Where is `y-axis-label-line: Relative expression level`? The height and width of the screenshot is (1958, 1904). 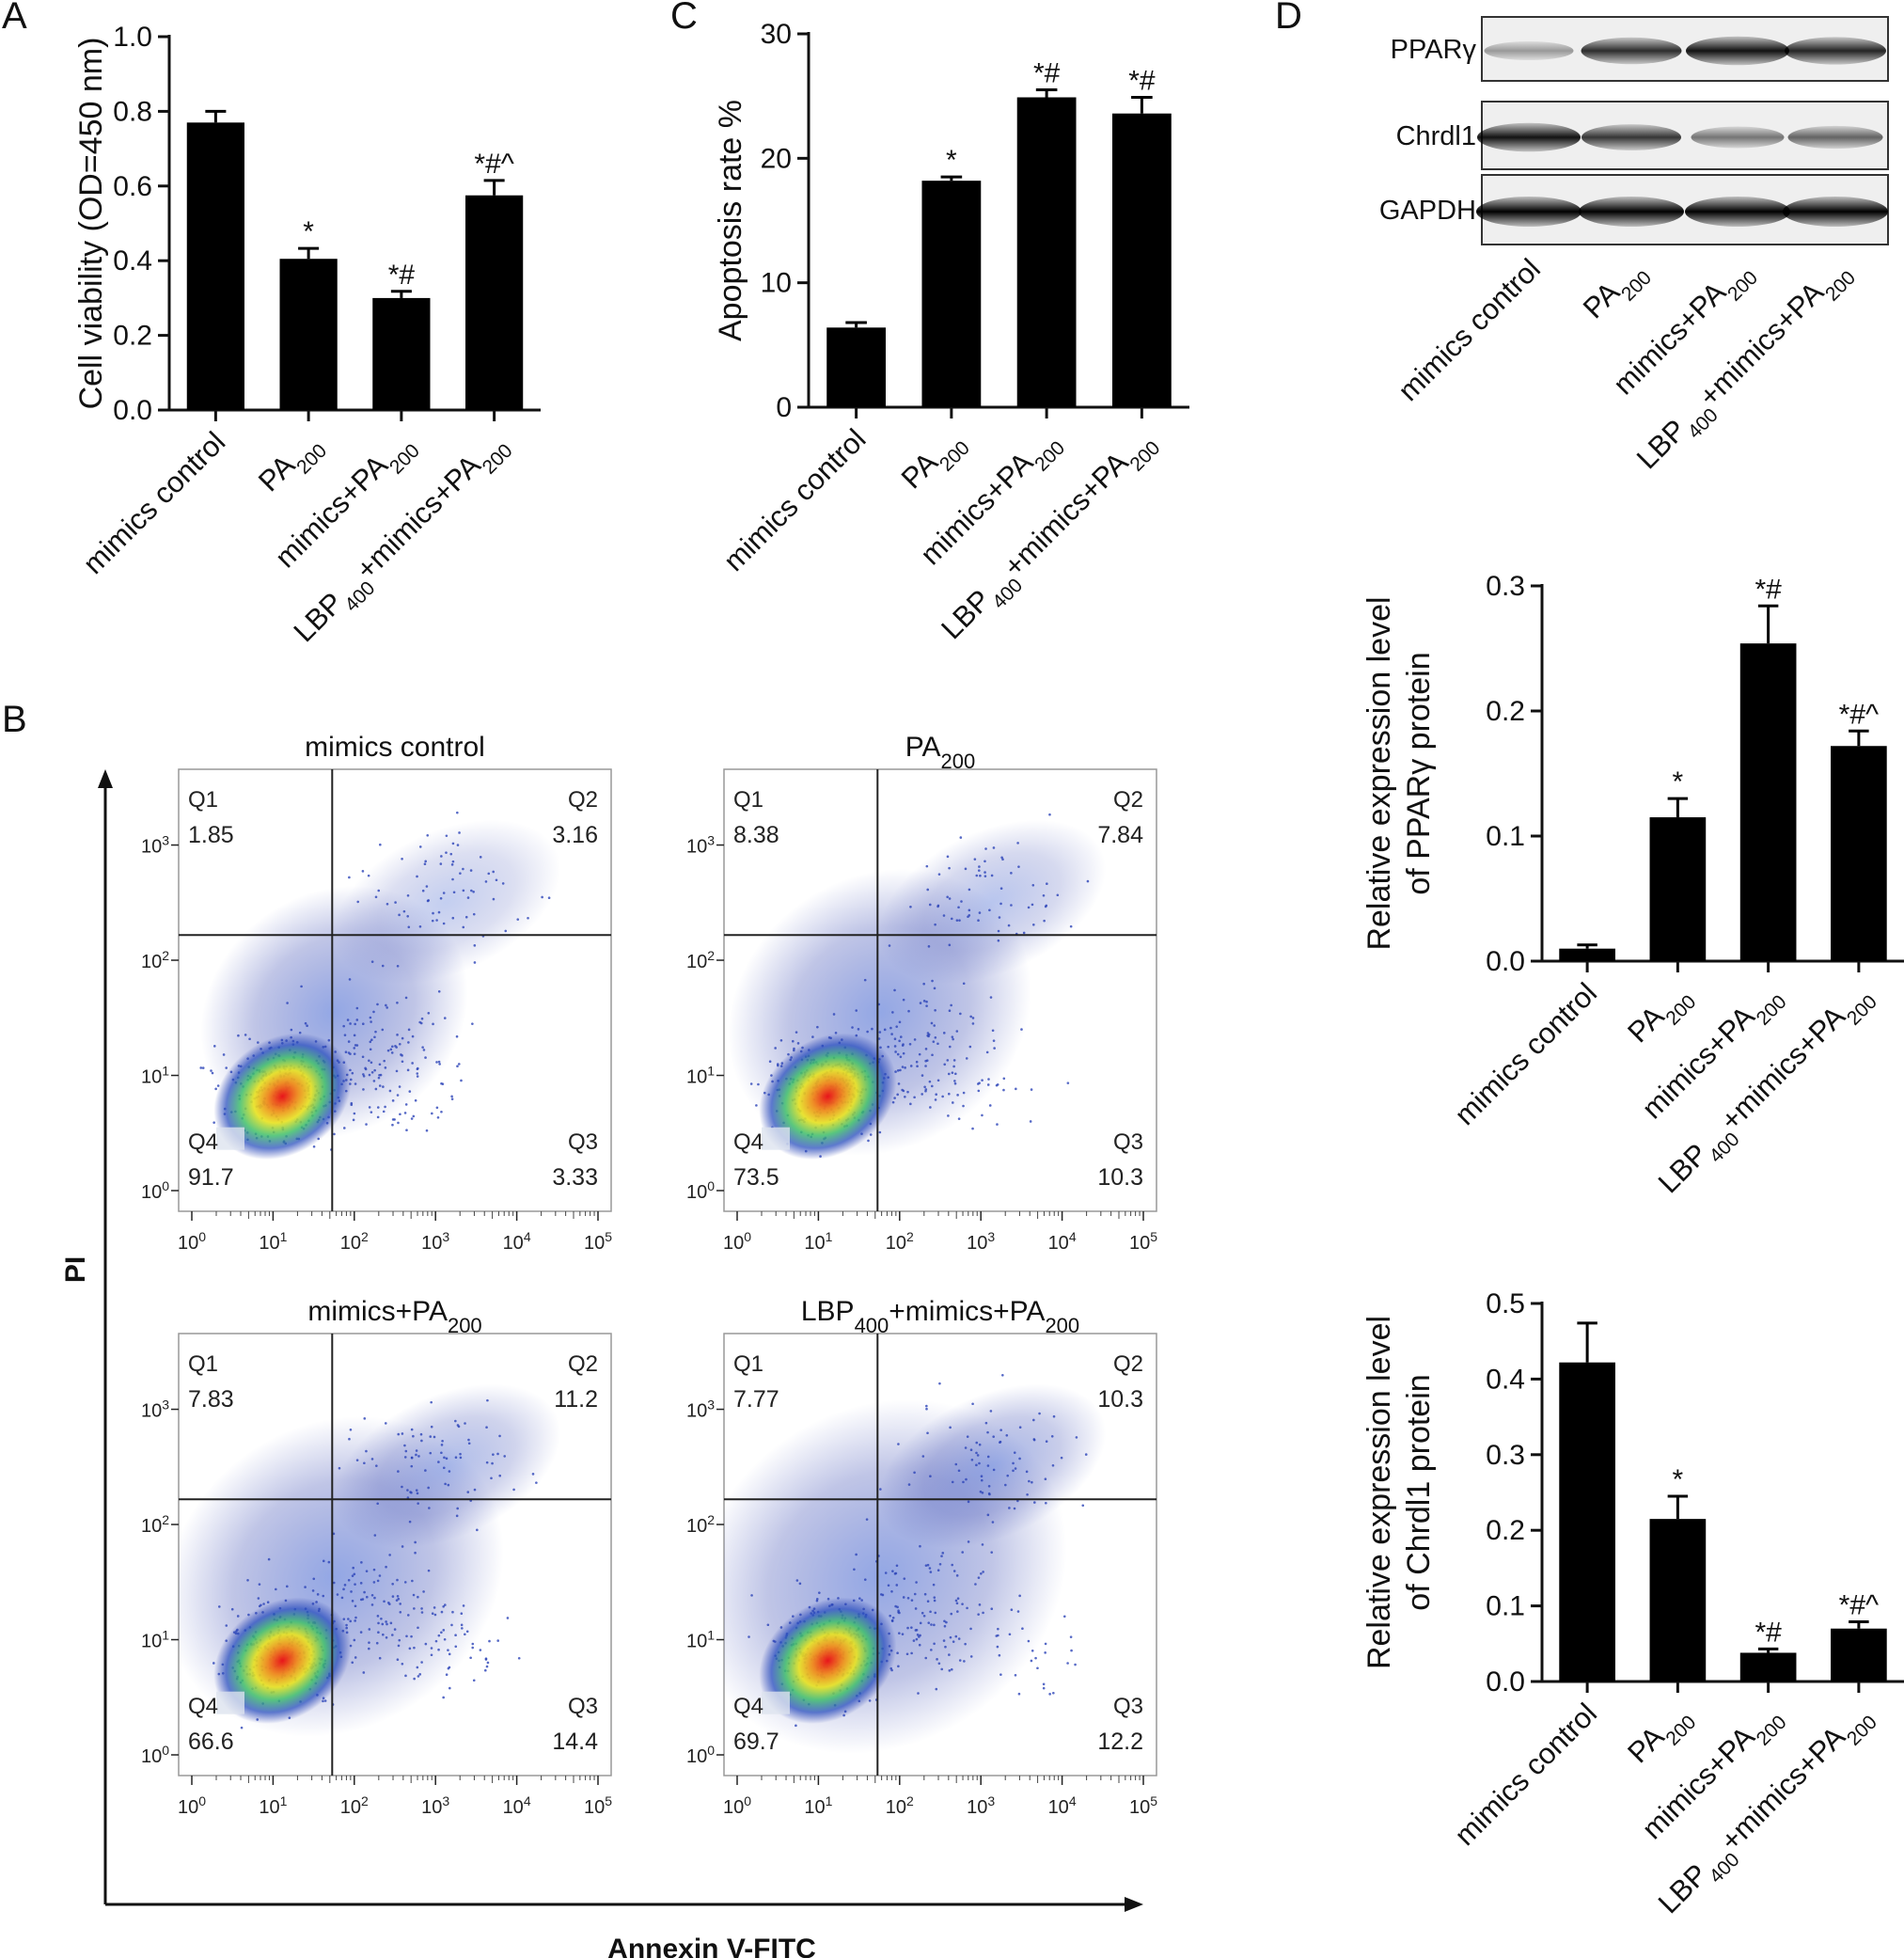
y-axis-label-line: Relative expression level is located at coordinates (1379, 1492).